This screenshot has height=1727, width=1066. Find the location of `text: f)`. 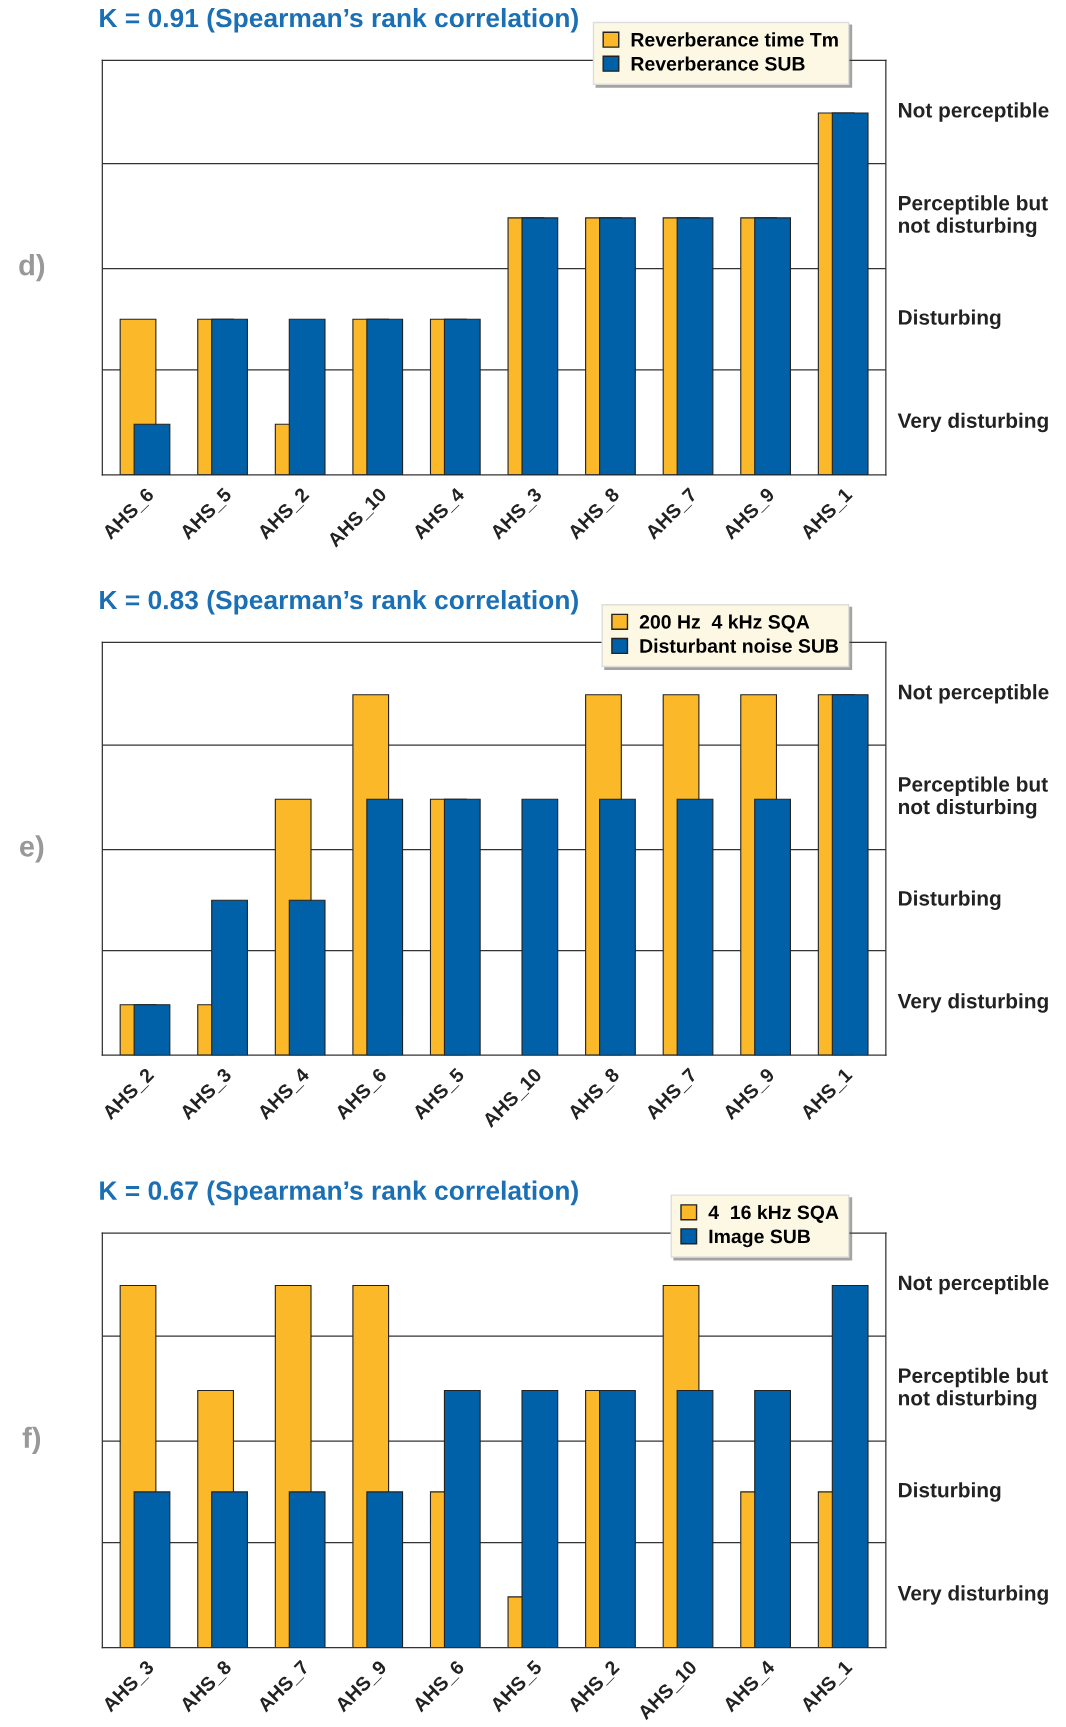

text: f) is located at coordinates (31, 1440).